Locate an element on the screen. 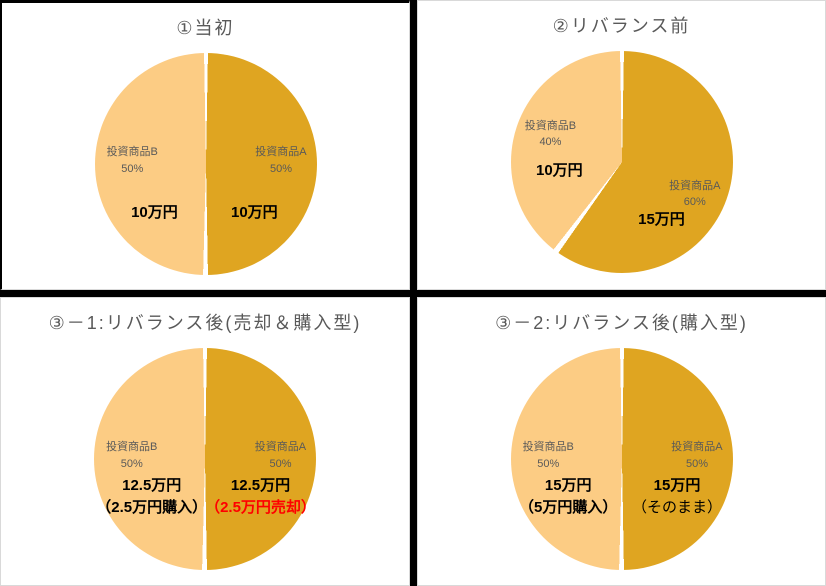  slice-label-product-a: 投資商品A 60% is located at coordinates (694, 194).